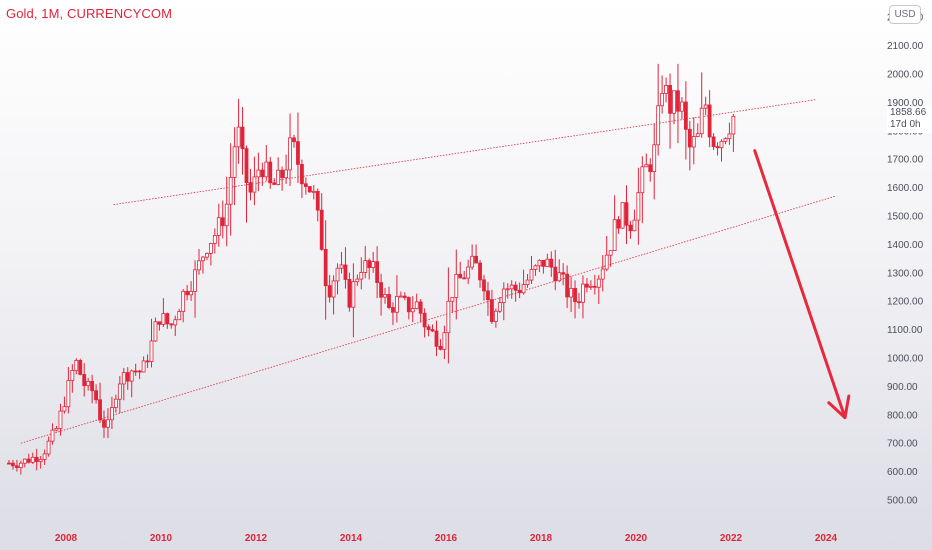 The height and width of the screenshot is (550, 932). What do you see at coordinates (905, 14) in the screenshot?
I see `currency-button: USD` at bounding box center [905, 14].